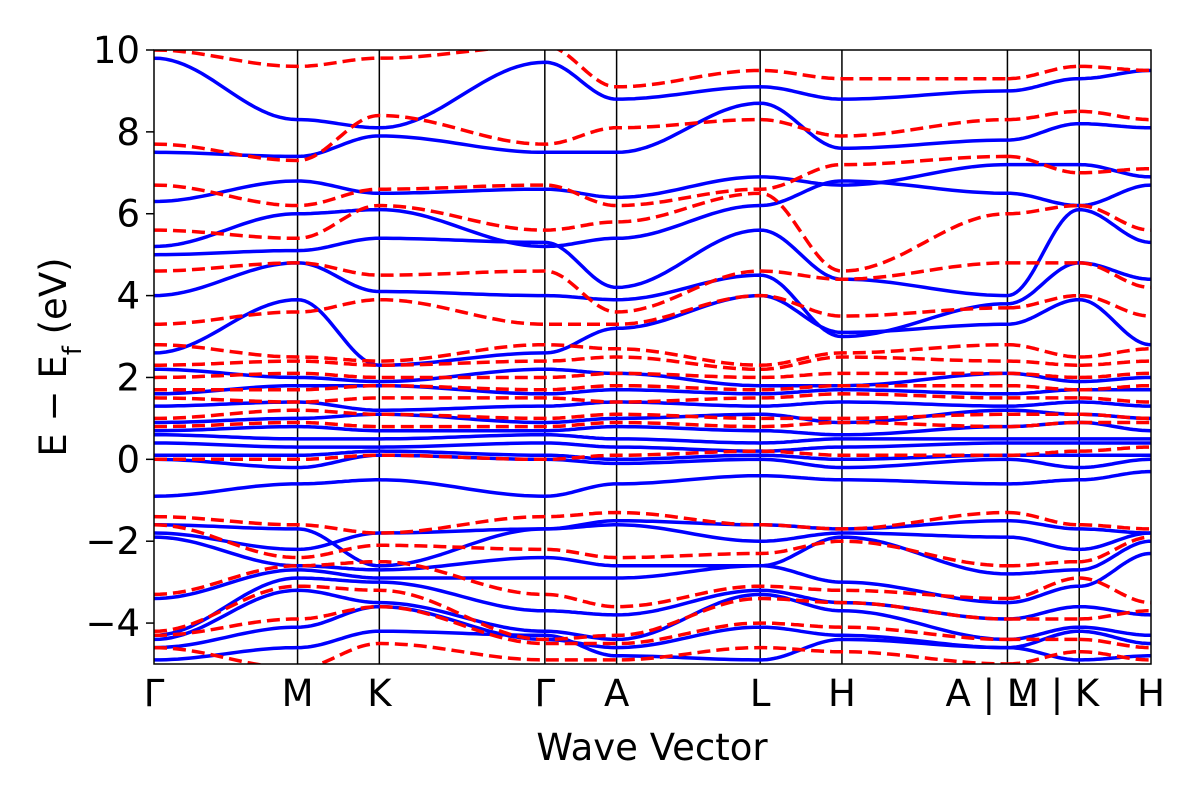  Describe the element at coordinates (116, 50) in the screenshot. I see `y-tick-label: 10` at that location.